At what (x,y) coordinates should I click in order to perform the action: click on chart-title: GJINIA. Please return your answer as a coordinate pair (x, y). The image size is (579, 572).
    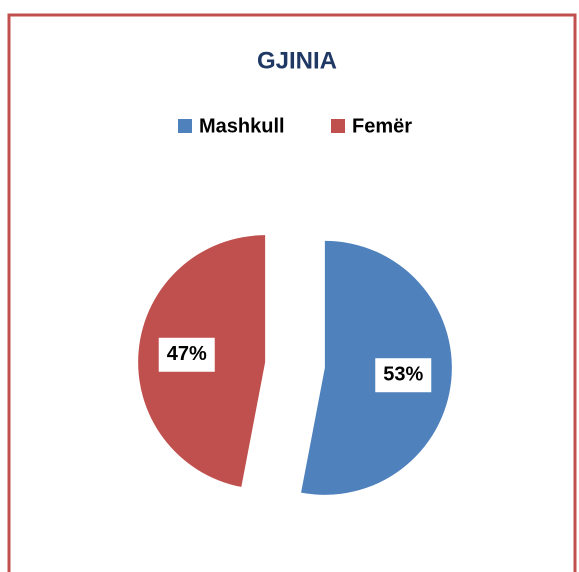
    Looking at the image, I should click on (297, 60).